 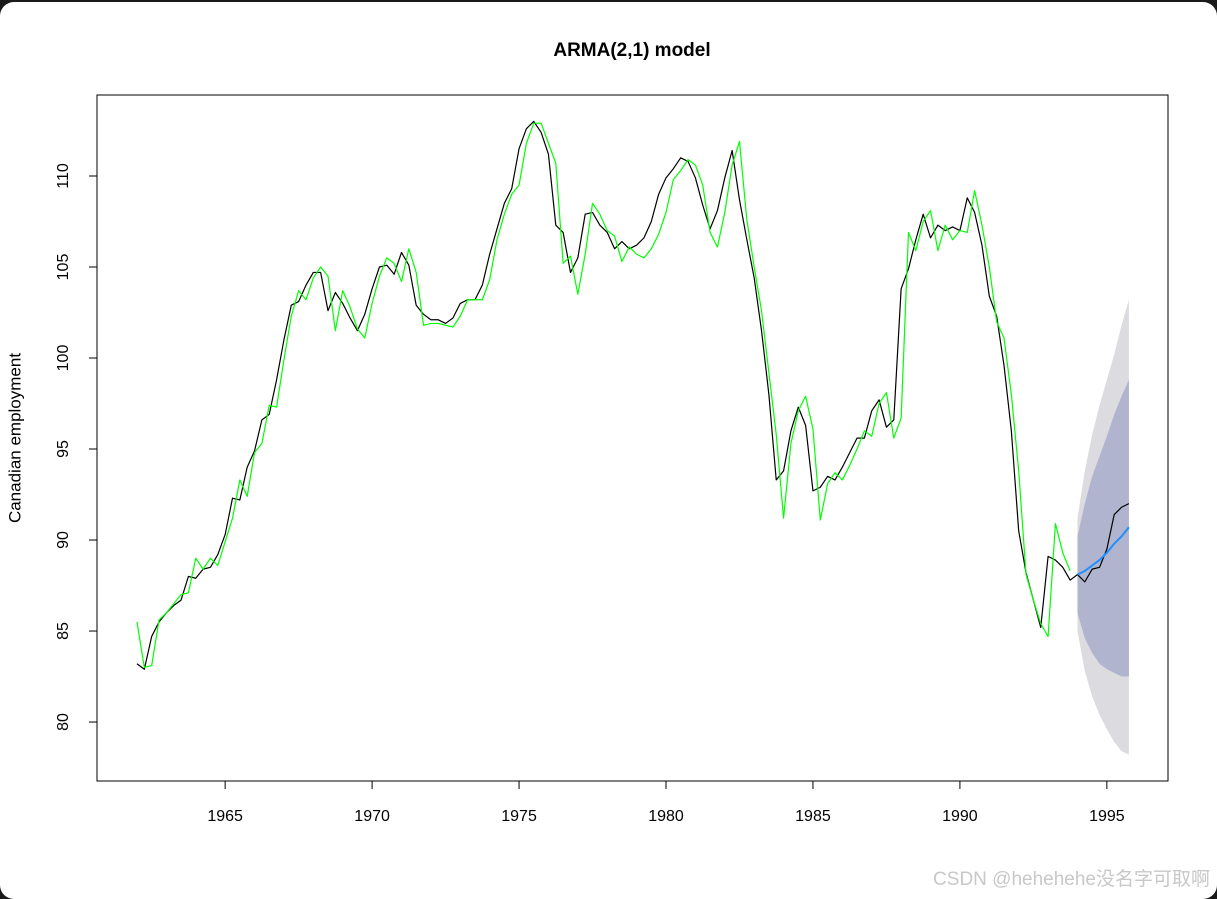 I want to click on x-tick-label: 1965, so click(x=225, y=816).